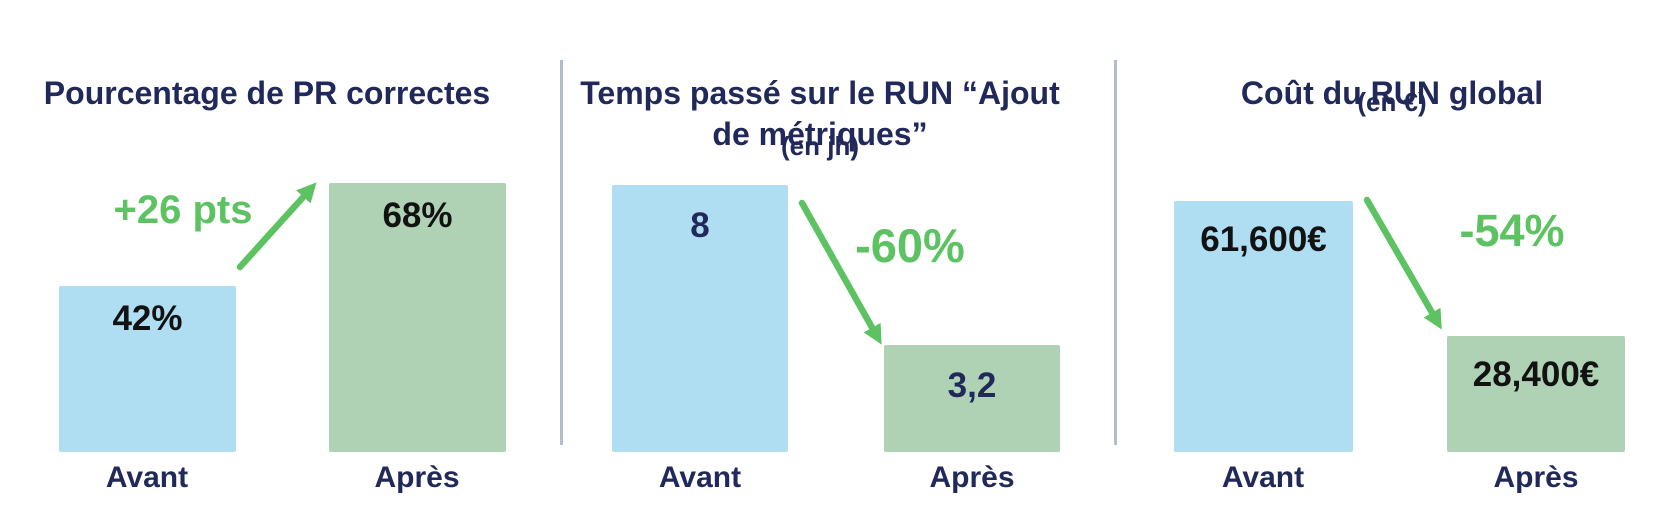 The height and width of the screenshot is (528, 1662). I want to click on time-delta-annotation: -60%, so click(910, 245).